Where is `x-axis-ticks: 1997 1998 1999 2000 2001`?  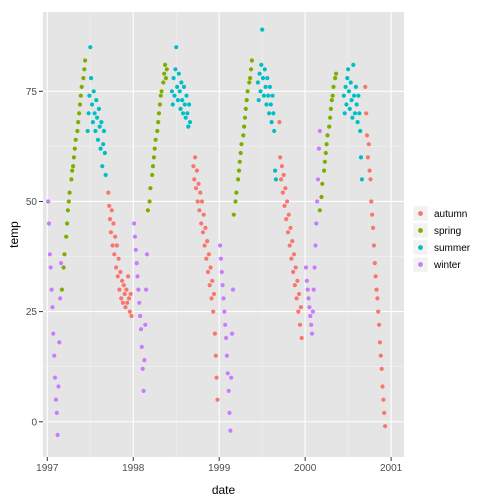
x-axis-ticks: 1997 1998 1999 2000 2001 is located at coordinates (219, 465).